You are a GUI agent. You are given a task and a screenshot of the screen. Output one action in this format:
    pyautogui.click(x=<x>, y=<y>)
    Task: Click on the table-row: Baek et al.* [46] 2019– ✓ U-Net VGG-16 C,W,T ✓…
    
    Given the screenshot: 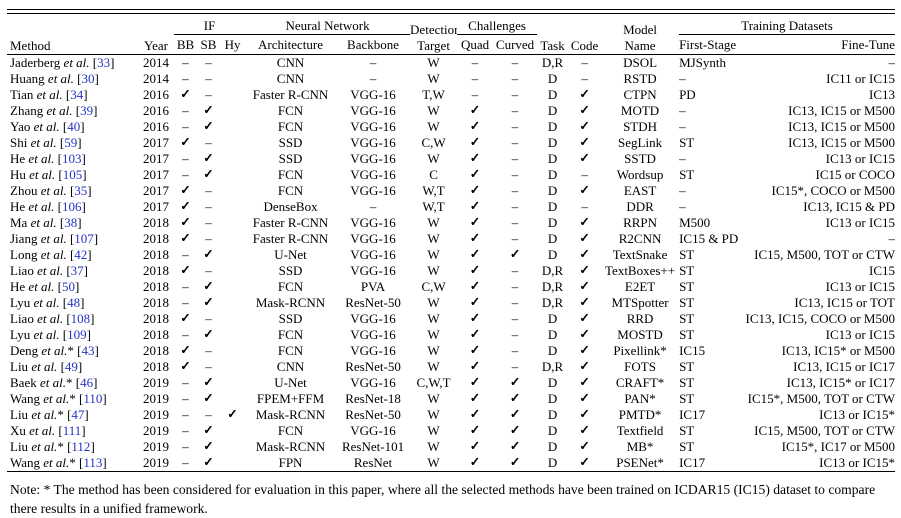 What is the action you would take?
    pyautogui.click(x=451, y=383)
    